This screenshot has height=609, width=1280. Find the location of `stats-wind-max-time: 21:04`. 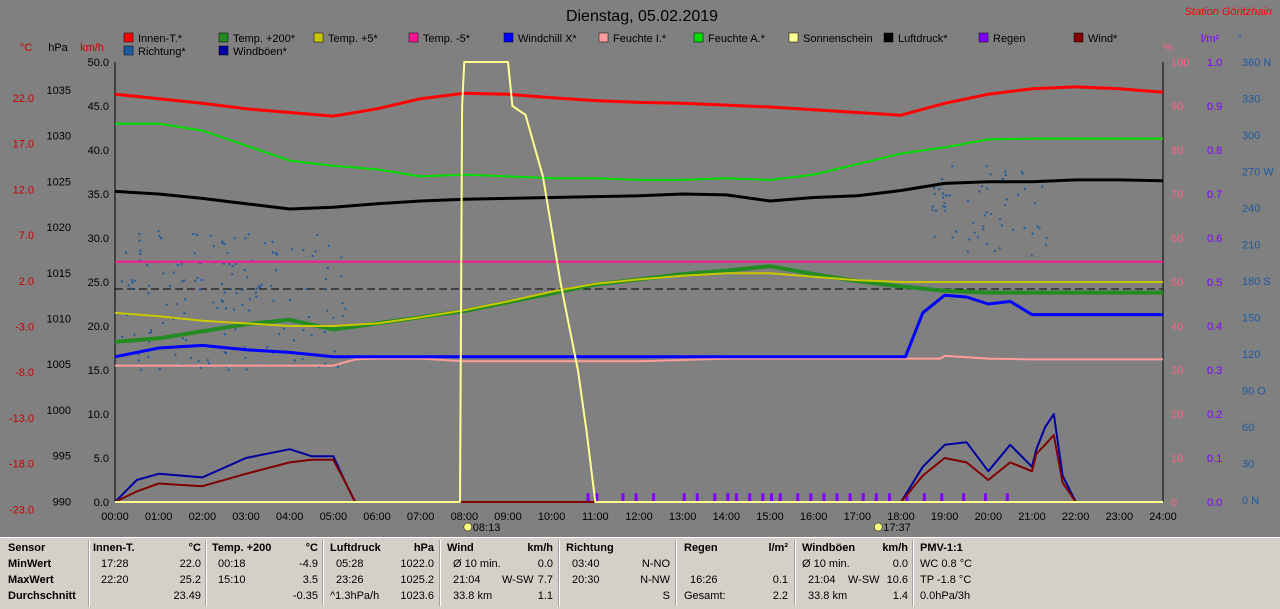

stats-wind-max-time: 21:04 is located at coordinates (467, 580).